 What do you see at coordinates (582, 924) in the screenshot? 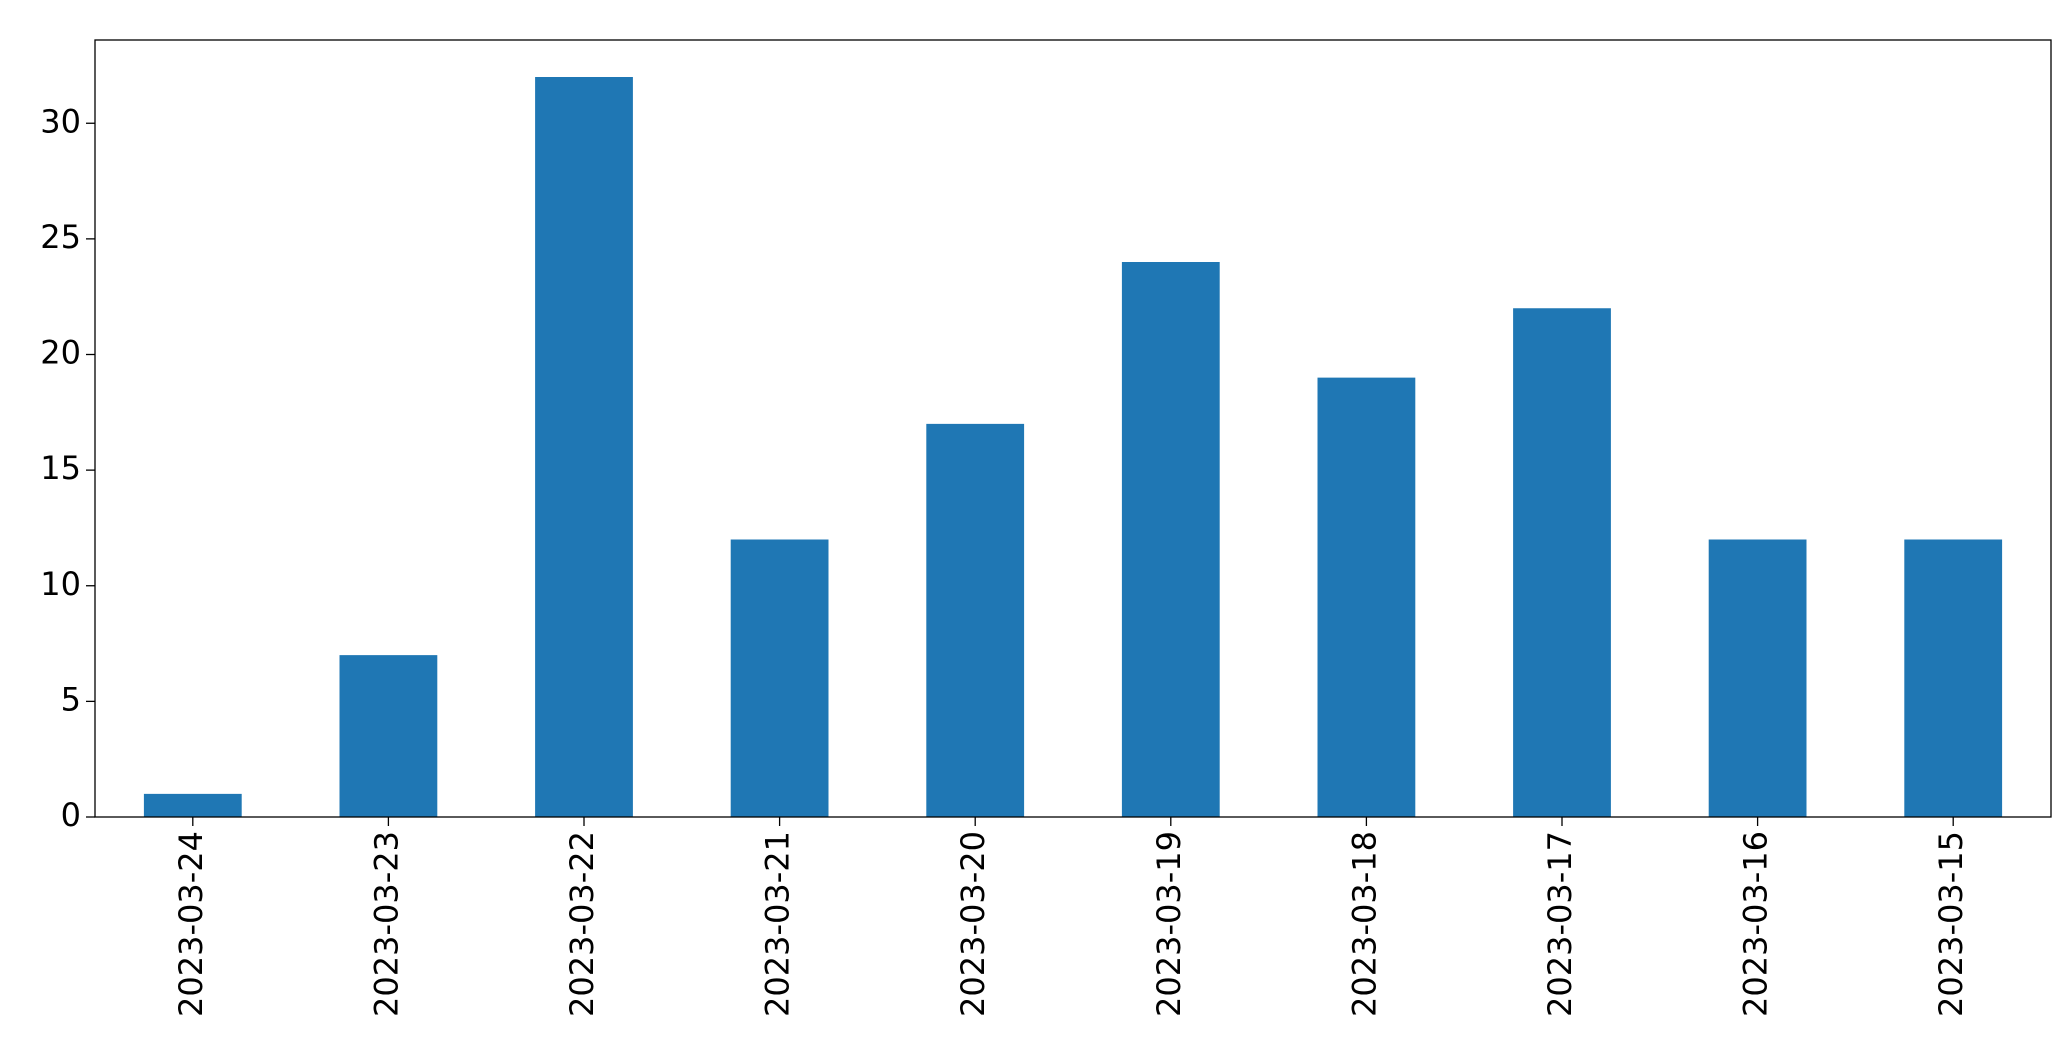
I see `x-tick-label: 2023-03-22` at bounding box center [582, 924].